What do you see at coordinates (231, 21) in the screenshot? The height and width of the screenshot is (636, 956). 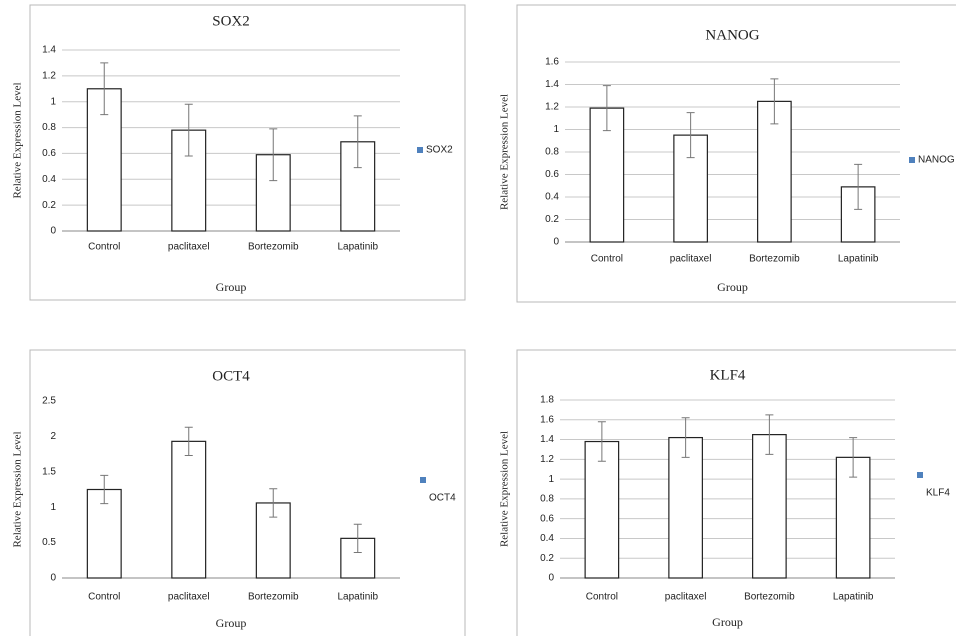 I see `chart-title: SOX2` at bounding box center [231, 21].